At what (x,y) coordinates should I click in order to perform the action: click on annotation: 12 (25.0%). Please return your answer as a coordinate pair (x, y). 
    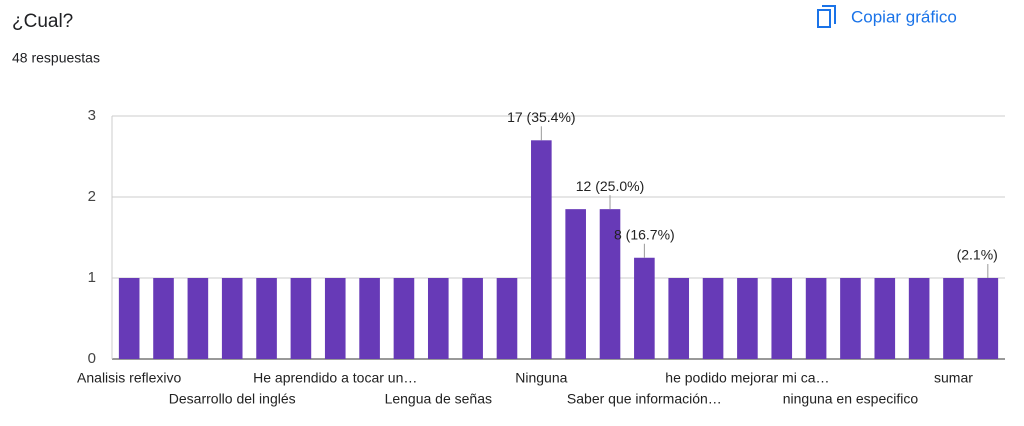
    Looking at the image, I should click on (610, 186).